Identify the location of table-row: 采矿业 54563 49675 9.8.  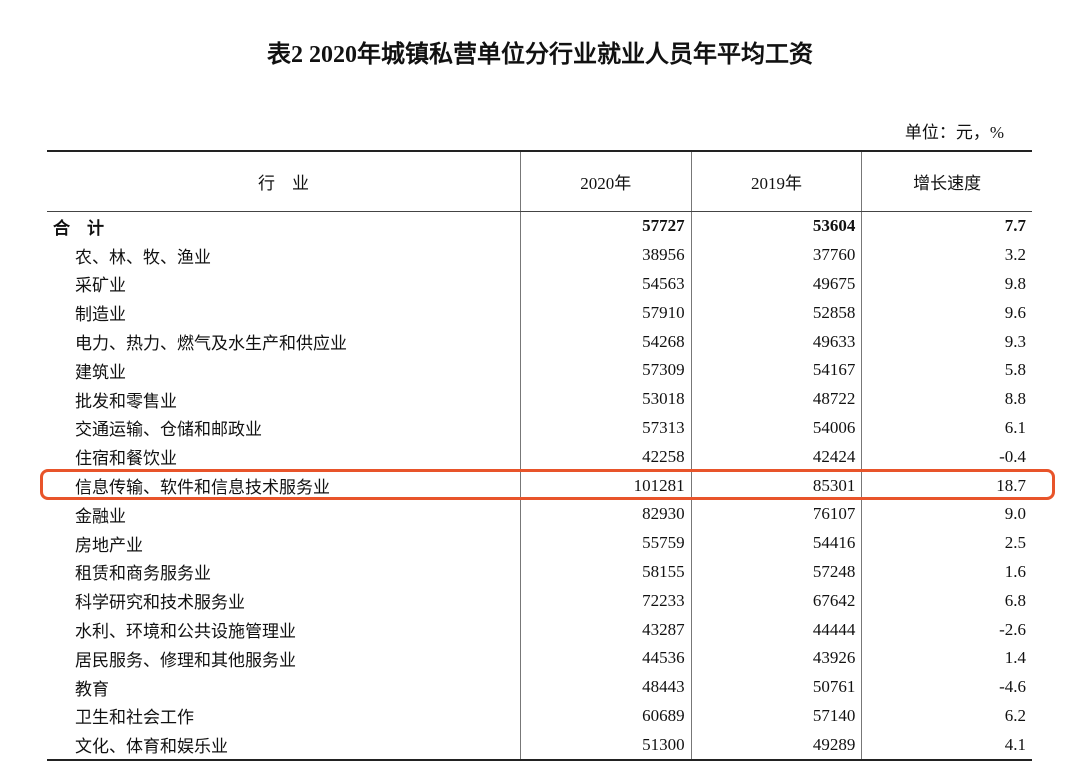
(539, 284).